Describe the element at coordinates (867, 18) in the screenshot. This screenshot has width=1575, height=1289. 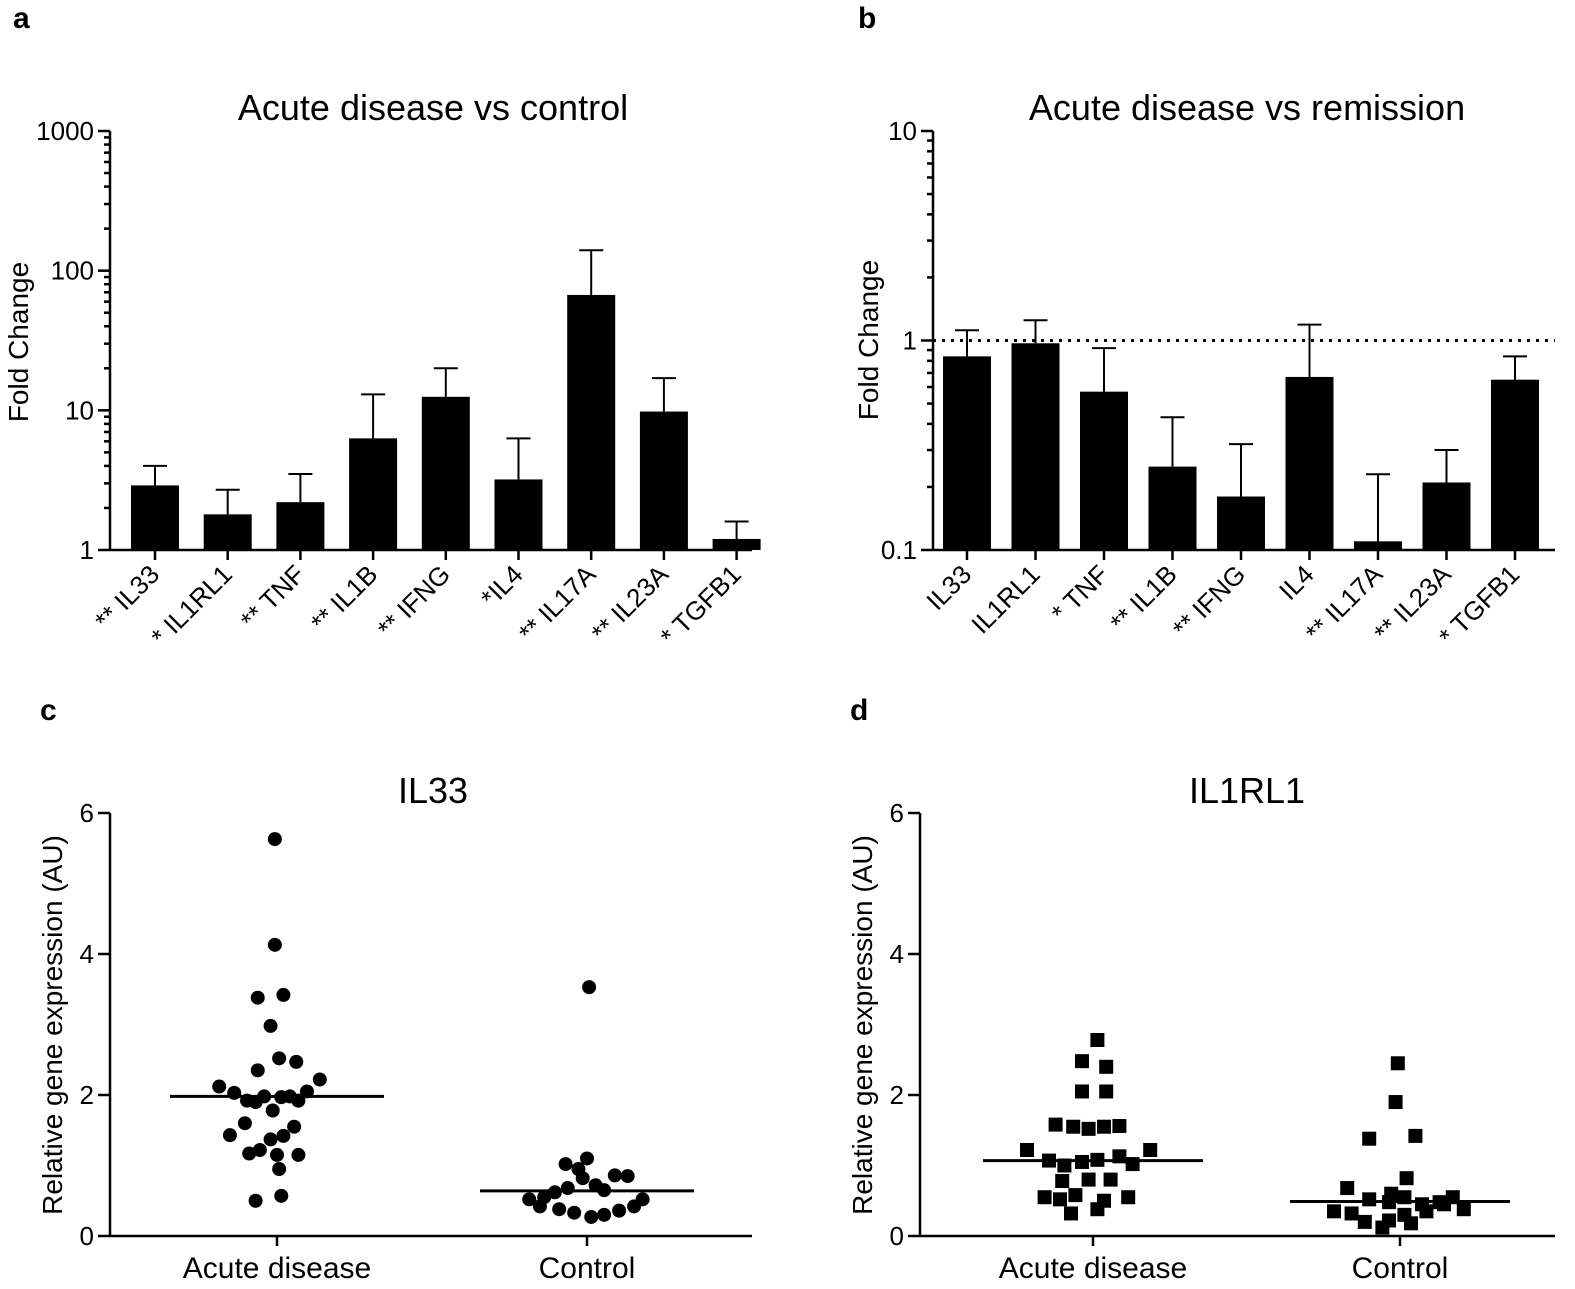
I see `panel-letter-b: b` at that location.